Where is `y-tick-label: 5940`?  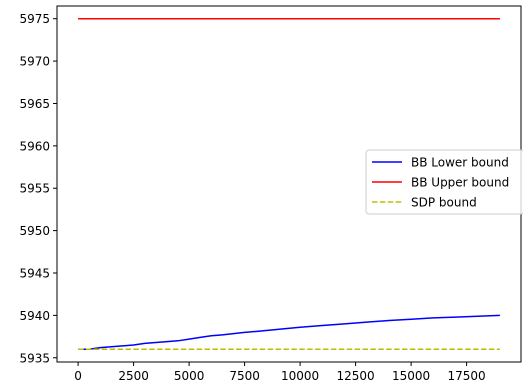
y-tick-label: 5940 is located at coordinates (34, 316).